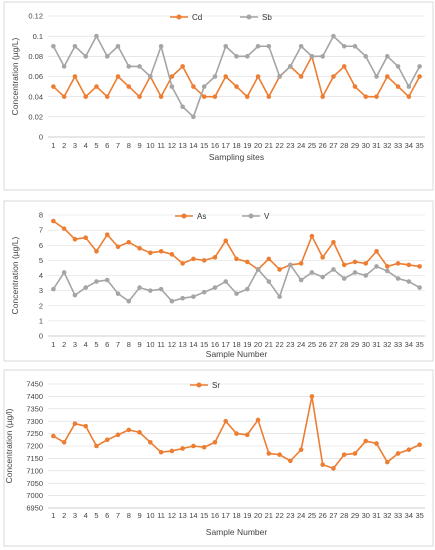  What do you see at coordinates (41, 230) in the screenshot?
I see `y-tick-label: 7` at bounding box center [41, 230].